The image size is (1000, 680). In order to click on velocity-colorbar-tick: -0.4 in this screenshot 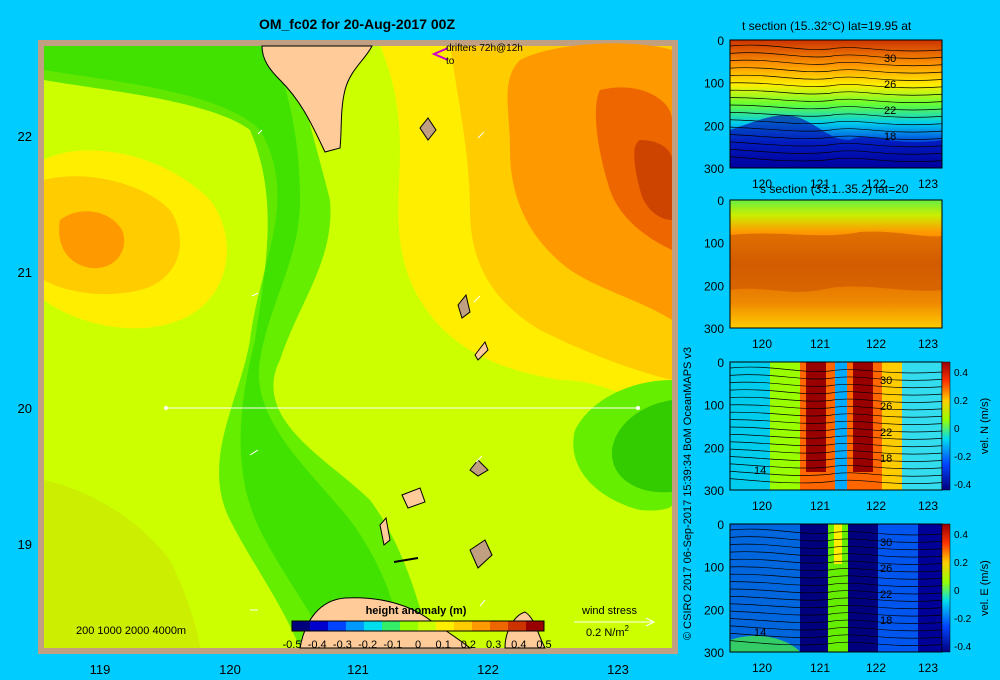, I will do `click(963, 485)`.